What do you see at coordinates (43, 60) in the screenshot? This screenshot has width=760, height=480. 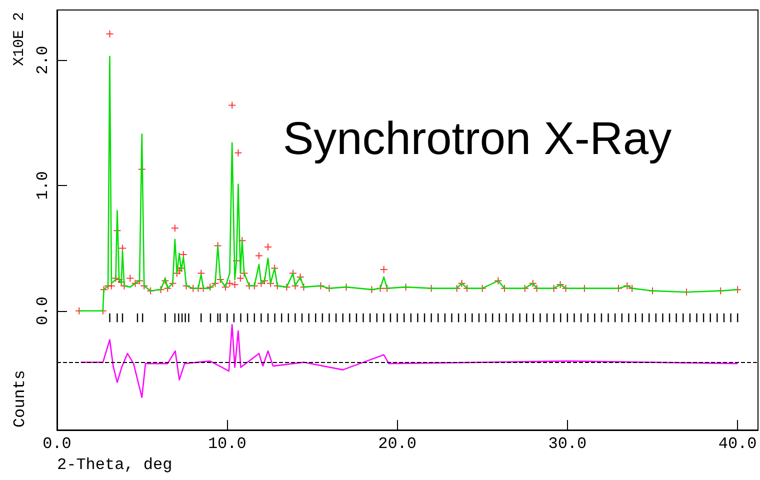 I see `y-tick-label: 2.0` at bounding box center [43, 60].